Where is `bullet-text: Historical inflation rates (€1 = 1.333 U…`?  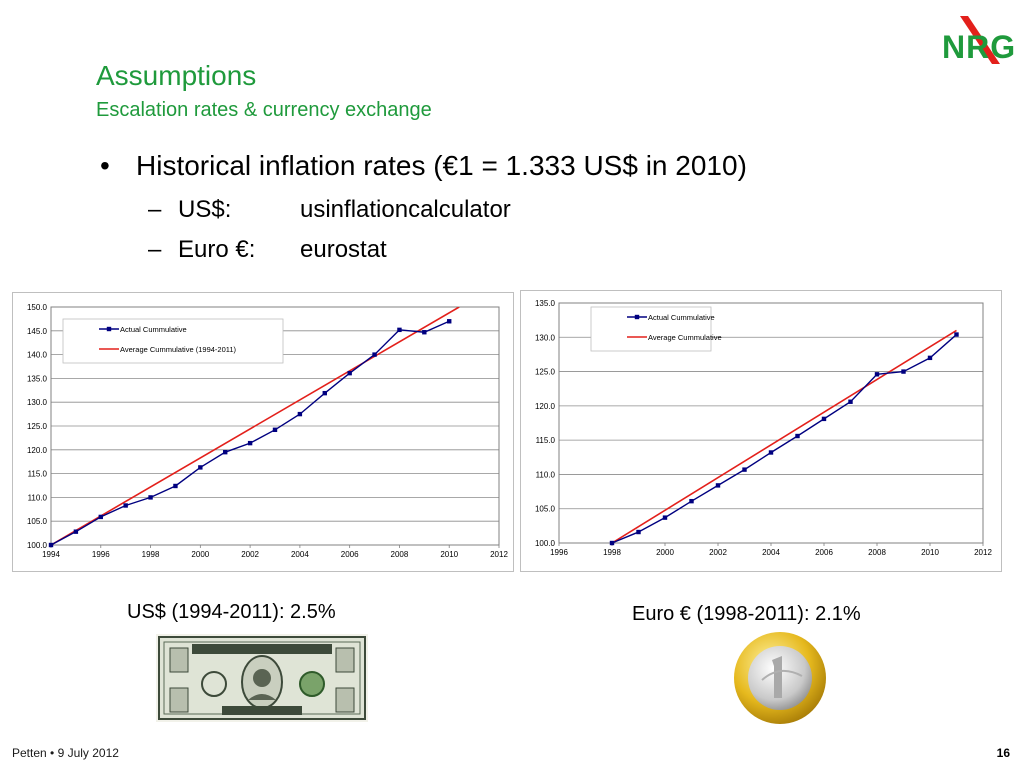
bullet-text: Historical inflation rates (€1 = 1.333 U… is located at coordinates (441, 165).